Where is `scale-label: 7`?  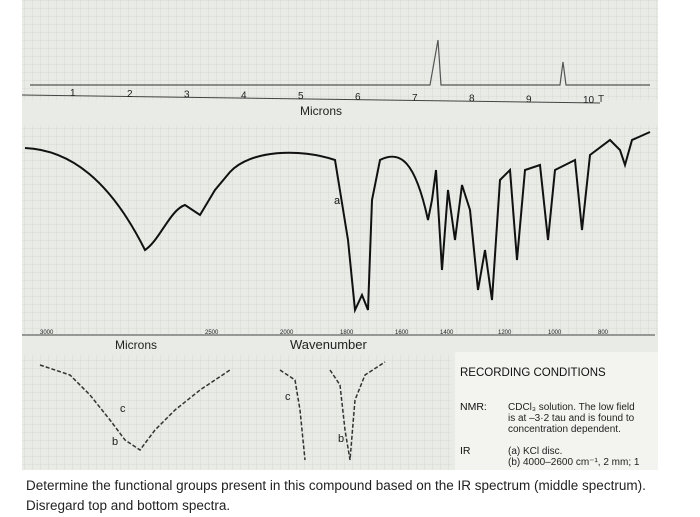 scale-label: 7 is located at coordinates (415, 98).